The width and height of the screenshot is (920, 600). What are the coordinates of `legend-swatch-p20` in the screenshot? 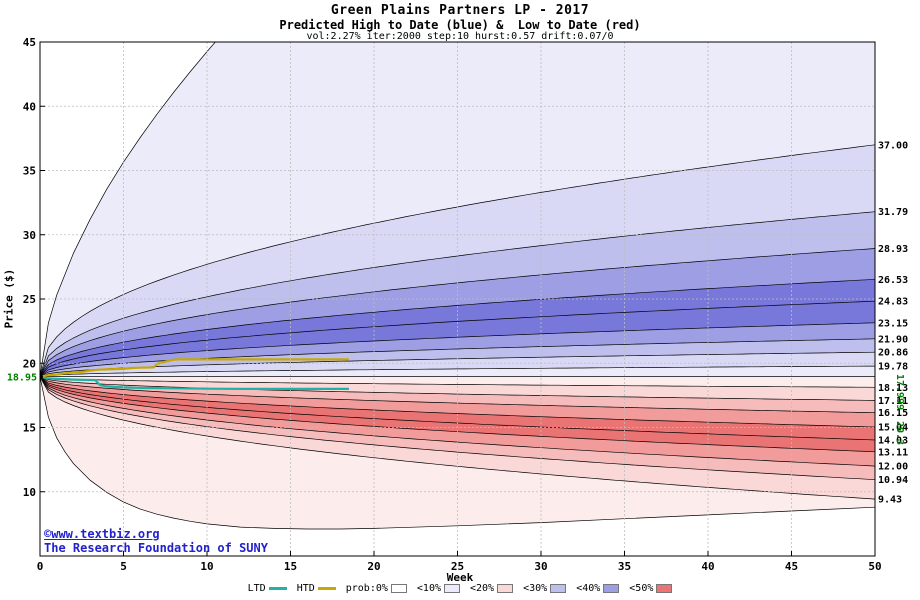 It's located at (505, 588).